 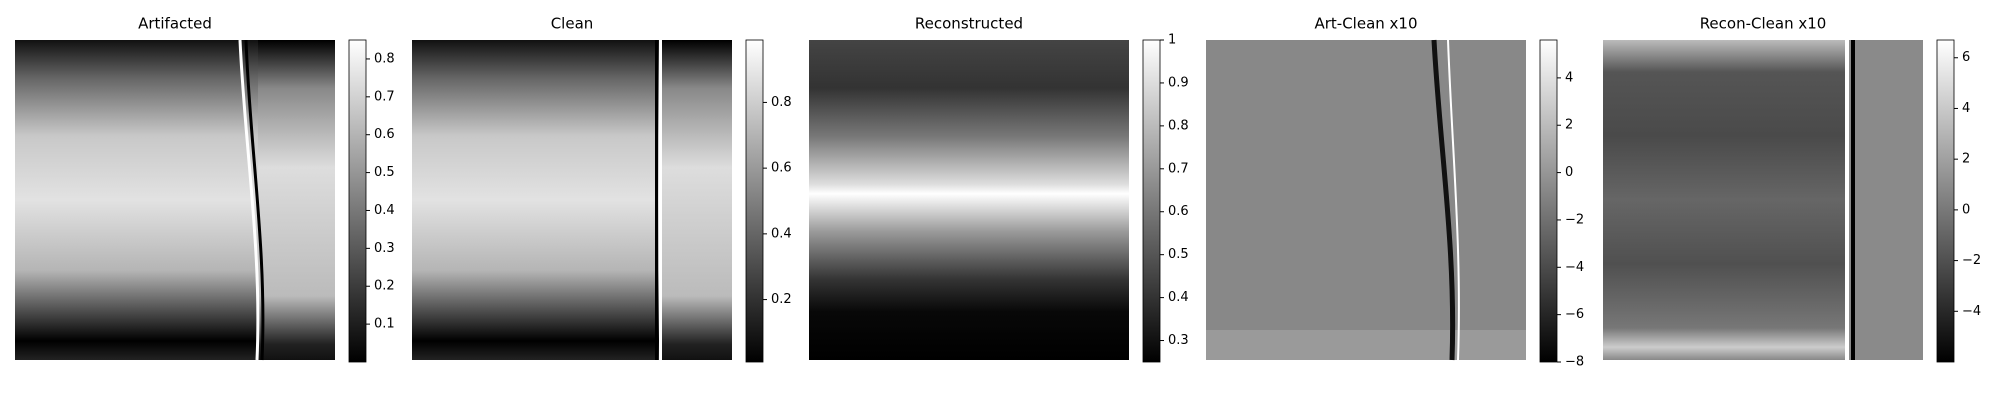 I want to click on image-artifacted, so click(x=175, y=200).